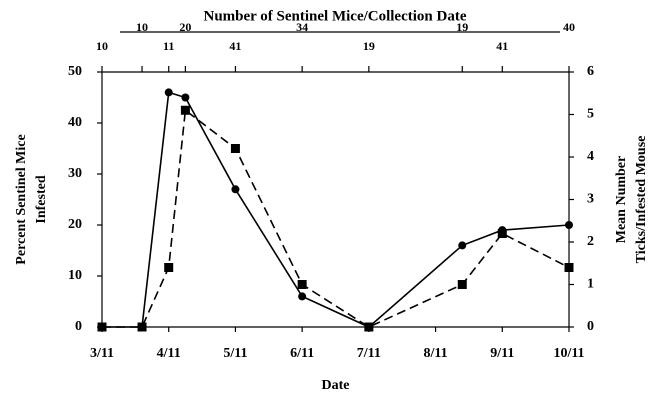 Image resolution: width=662 pixels, height=401 pixels. I want to click on x-axis-label: Date, so click(336, 385).